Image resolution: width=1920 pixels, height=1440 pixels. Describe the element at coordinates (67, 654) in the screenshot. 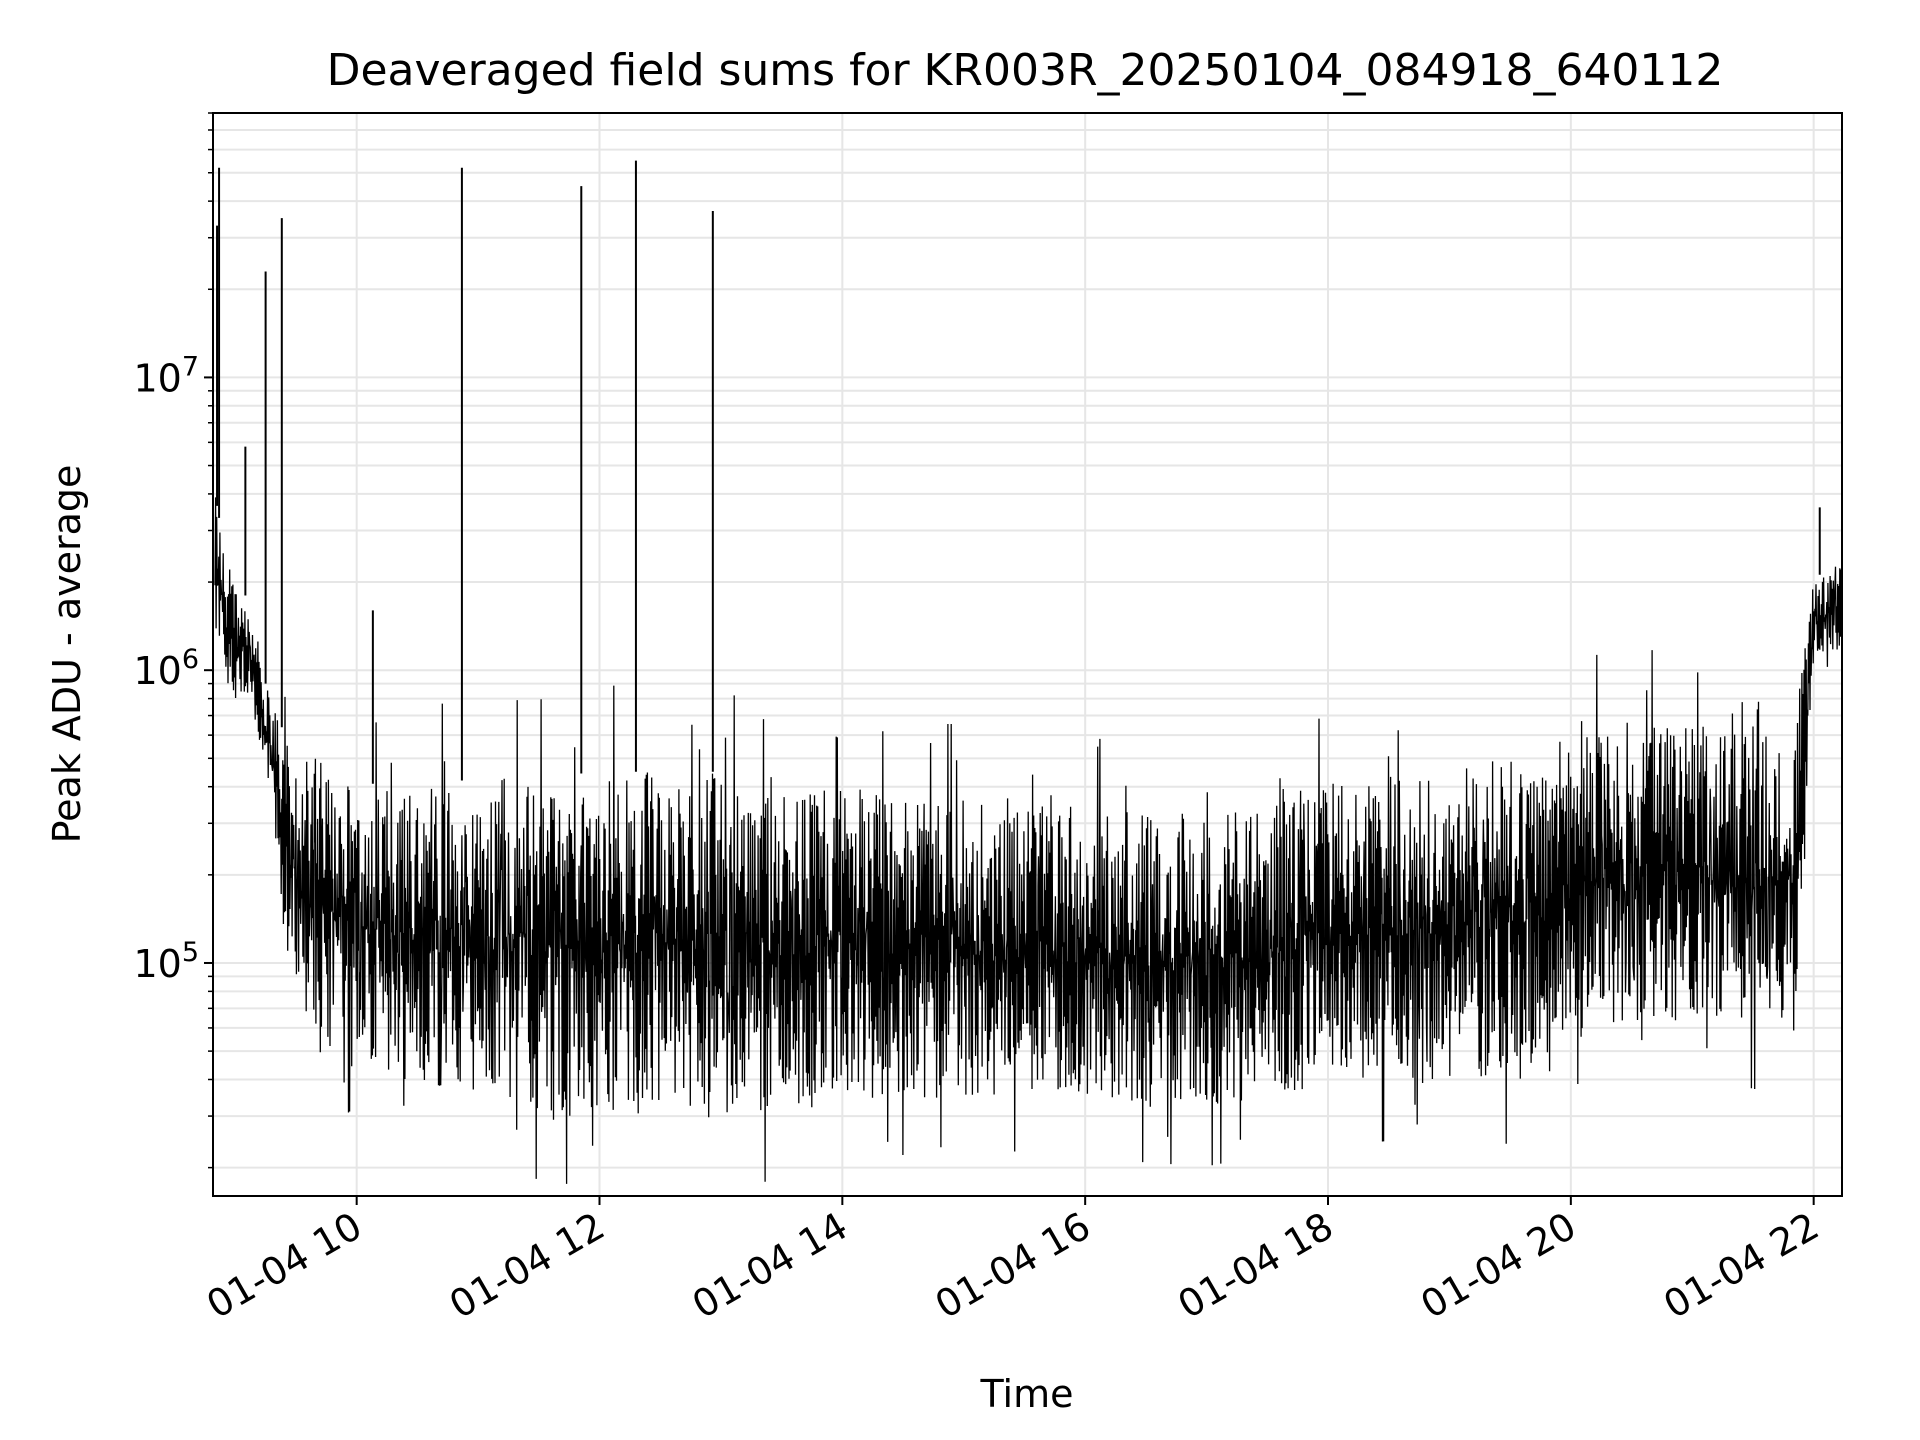

I see `y-axis-label: Peak ADU - average` at that location.